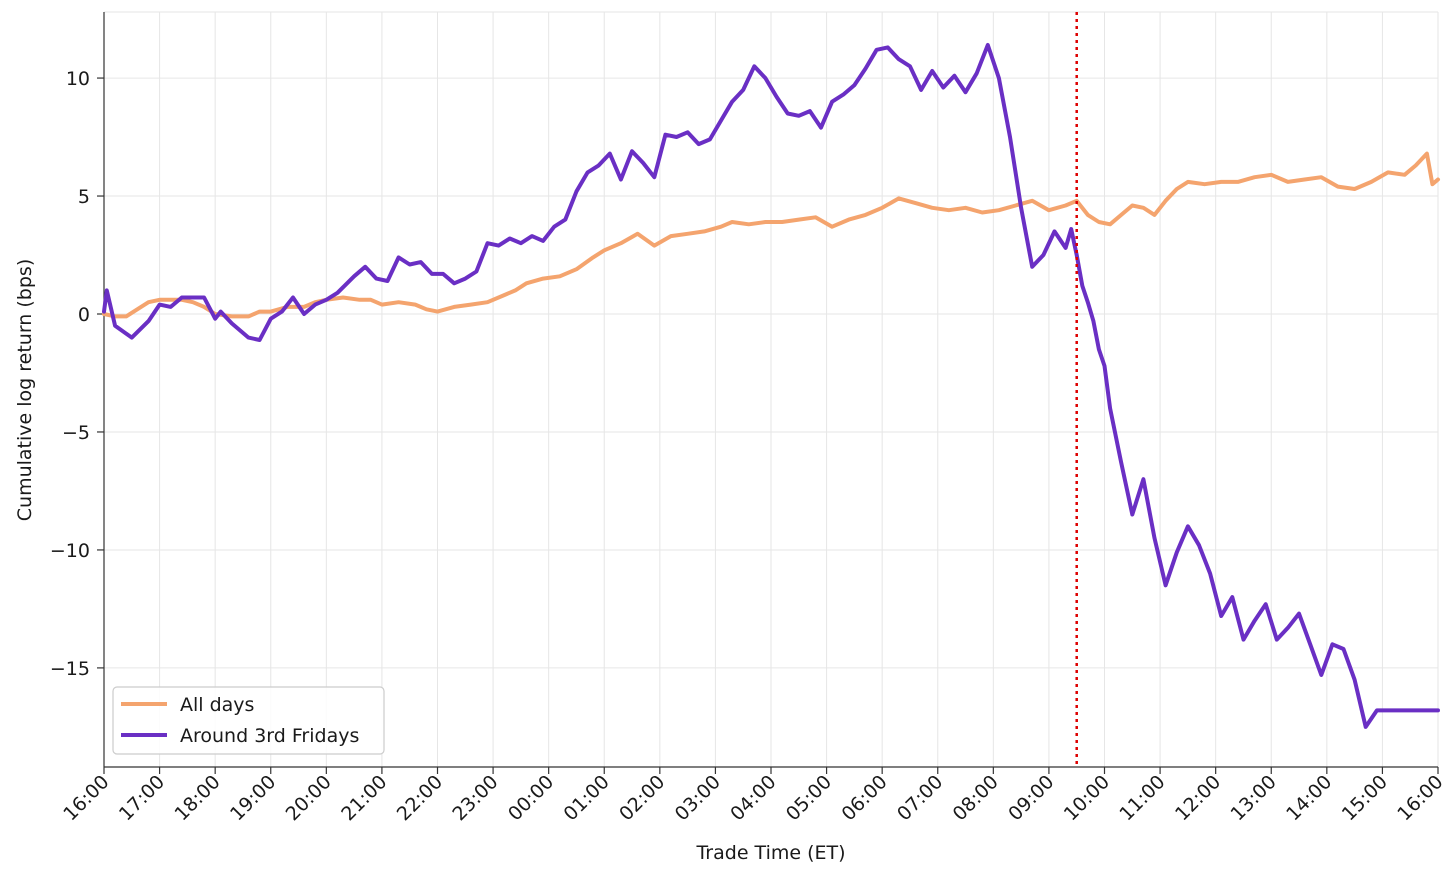  I want to click on x-tick-label: 14:00, so click(1309, 798).